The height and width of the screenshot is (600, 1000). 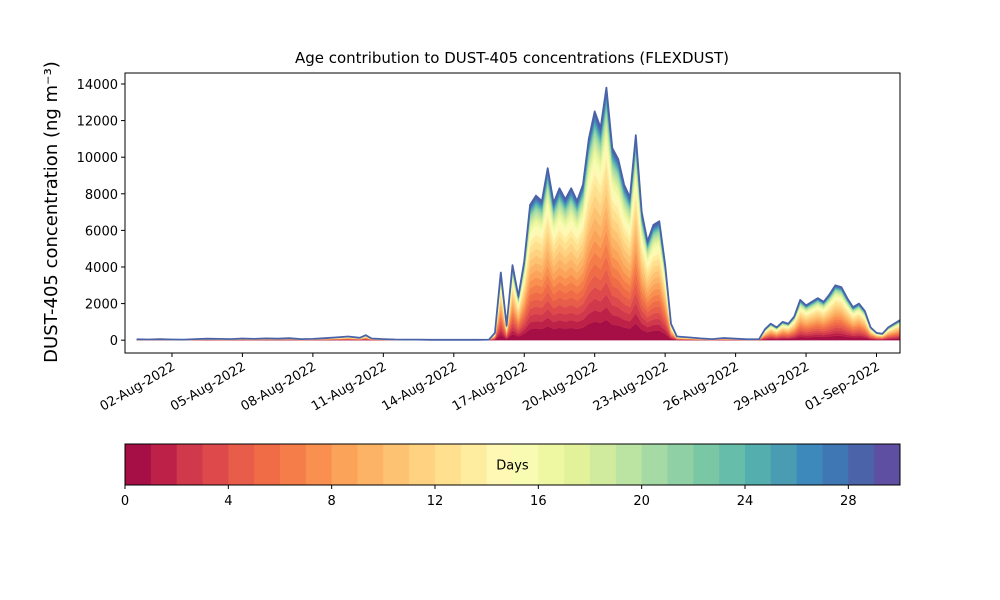 I want to click on colorbar-tick-label: 12, so click(x=435, y=501).